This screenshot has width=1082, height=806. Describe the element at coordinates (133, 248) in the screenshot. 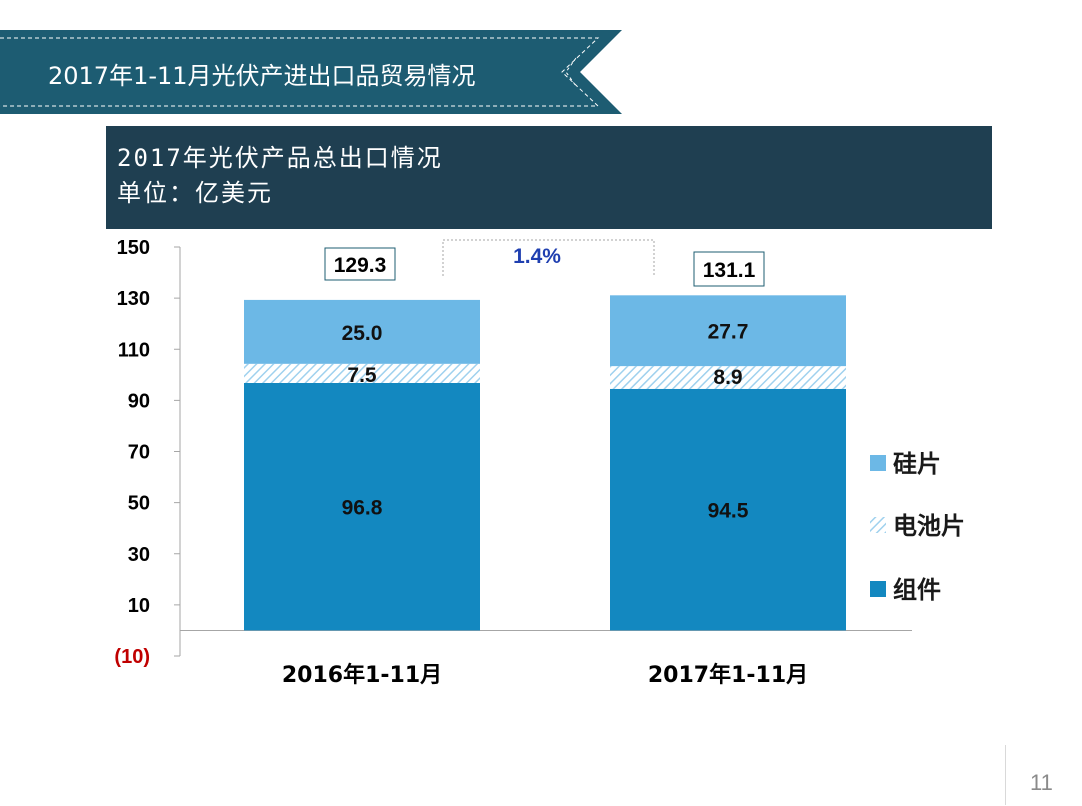

I see `y-tick-label: 150` at that location.